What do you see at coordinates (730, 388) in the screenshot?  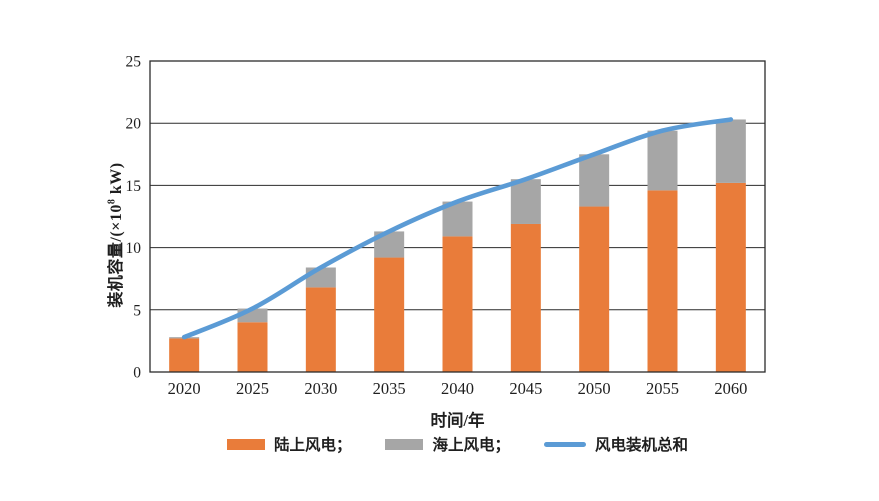 I see `x-tick-label-2060: 2060` at bounding box center [730, 388].